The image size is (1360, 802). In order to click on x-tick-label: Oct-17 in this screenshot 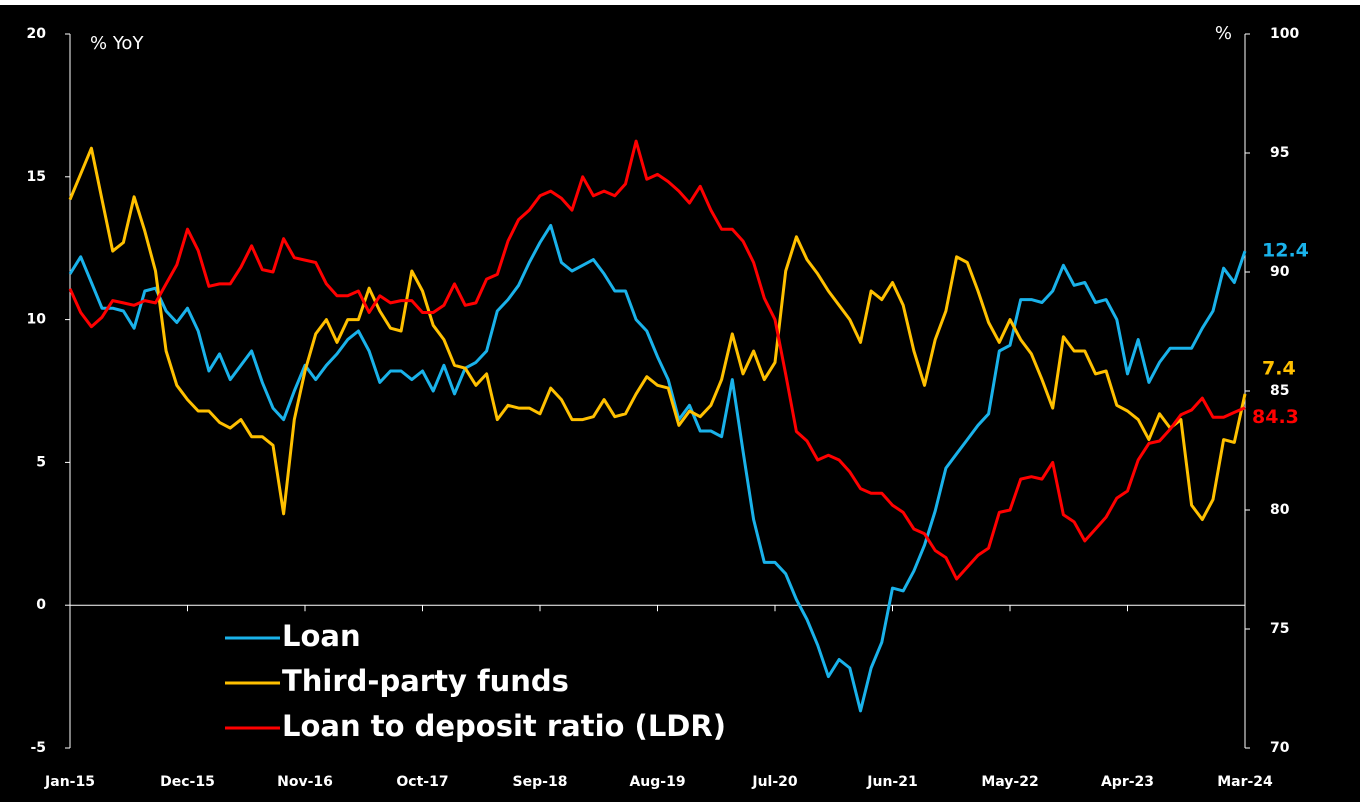, I will do `click(422, 782)`.